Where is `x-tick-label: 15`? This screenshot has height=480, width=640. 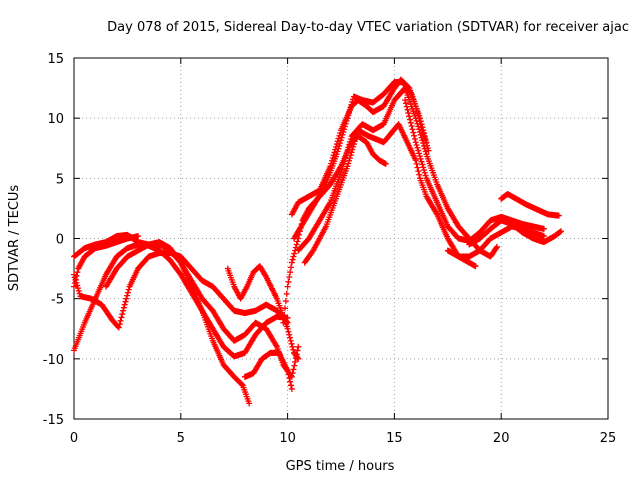
x-tick-label: 15 is located at coordinates (394, 438).